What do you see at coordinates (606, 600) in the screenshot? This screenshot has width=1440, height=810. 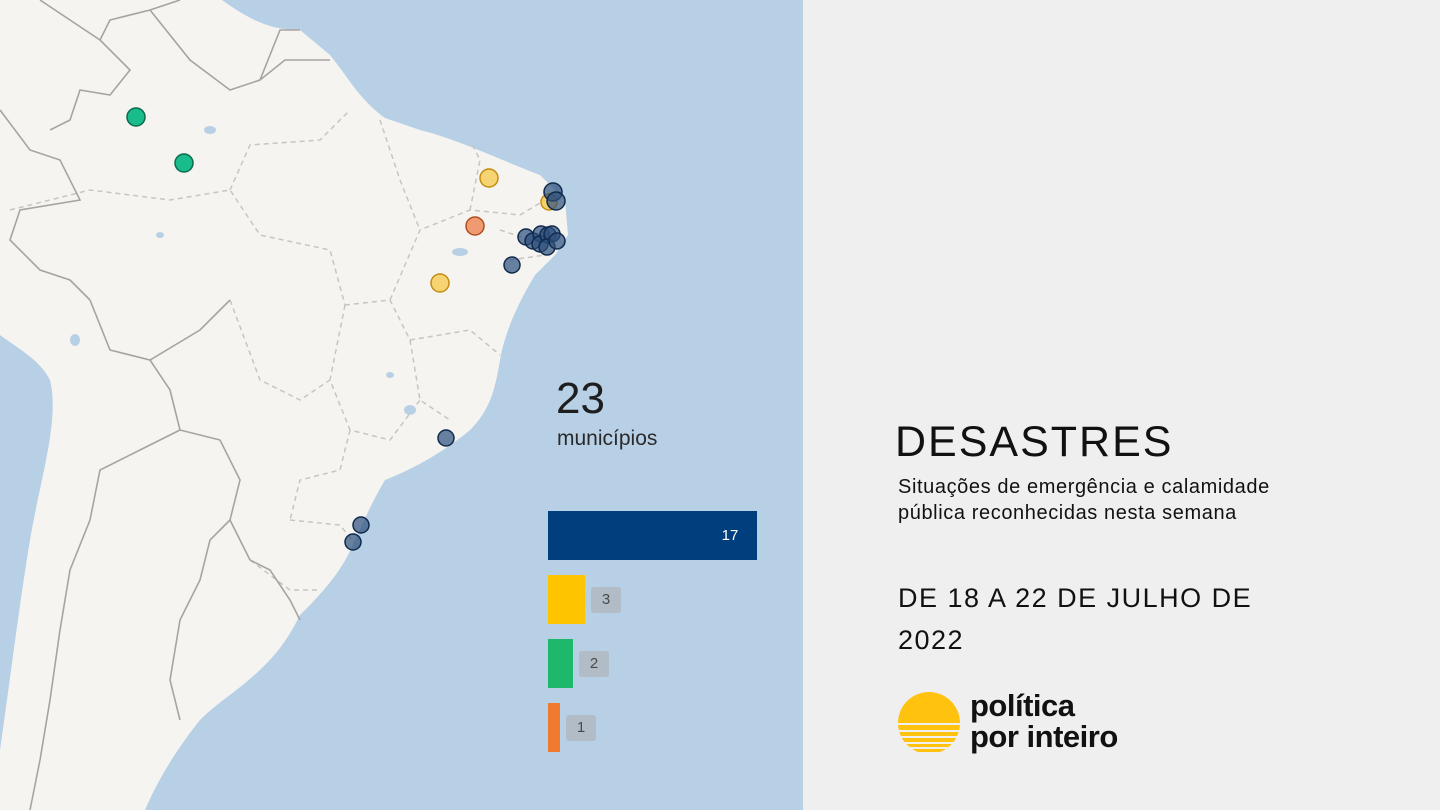 I see `category-value: 3` at bounding box center [606, 600].